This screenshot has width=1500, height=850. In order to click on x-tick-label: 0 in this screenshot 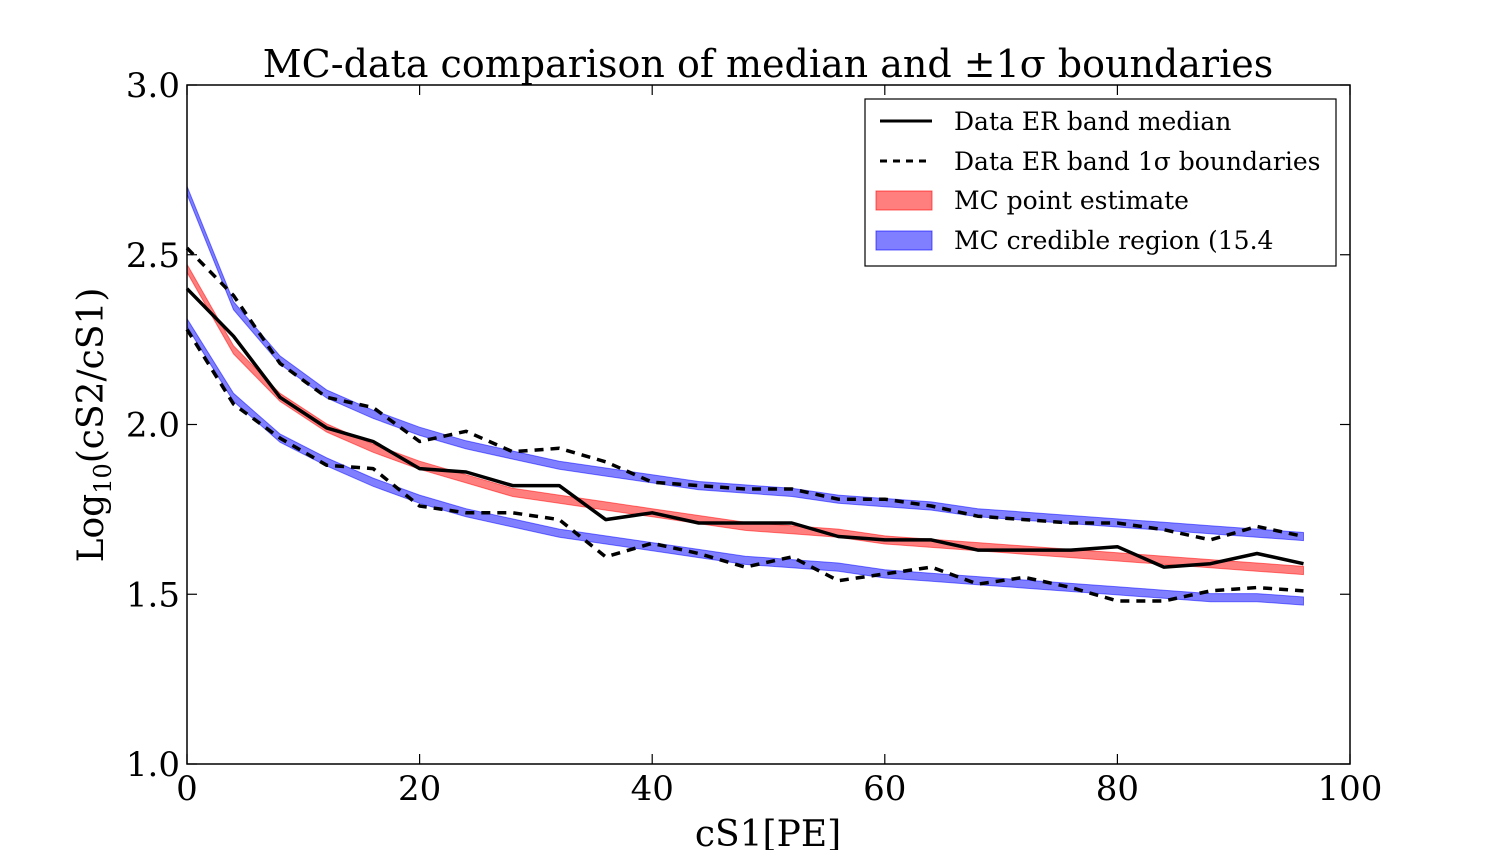, I will do `click(187, 789)`.